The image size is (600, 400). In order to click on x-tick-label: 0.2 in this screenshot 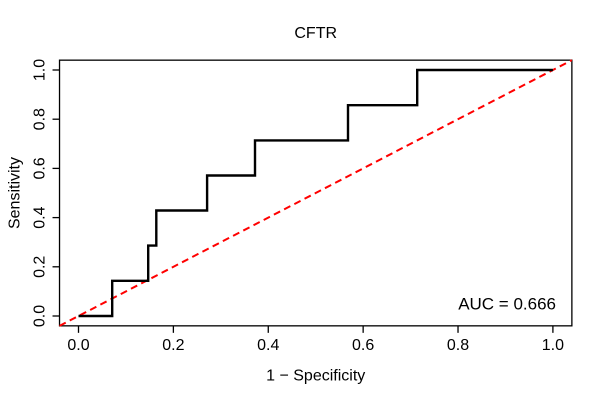, I will do `click(173, 345)`.